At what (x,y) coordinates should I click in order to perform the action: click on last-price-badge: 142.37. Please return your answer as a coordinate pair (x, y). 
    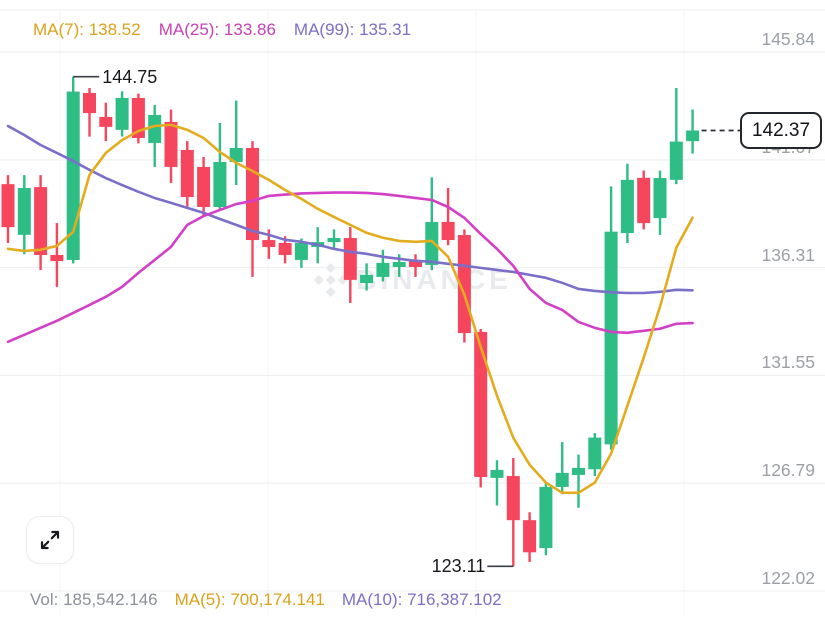
    Looking at the image, I should click on (781, 131).